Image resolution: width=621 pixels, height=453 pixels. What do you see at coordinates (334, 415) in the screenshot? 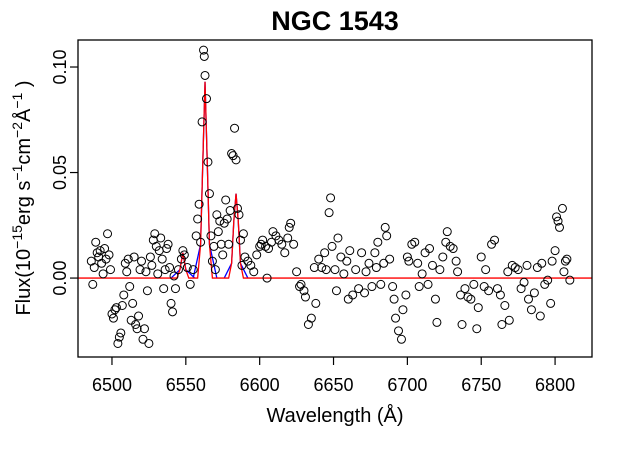
I see `x-axis-label: Wavelength (Å)` at bounding box center [334, 415].